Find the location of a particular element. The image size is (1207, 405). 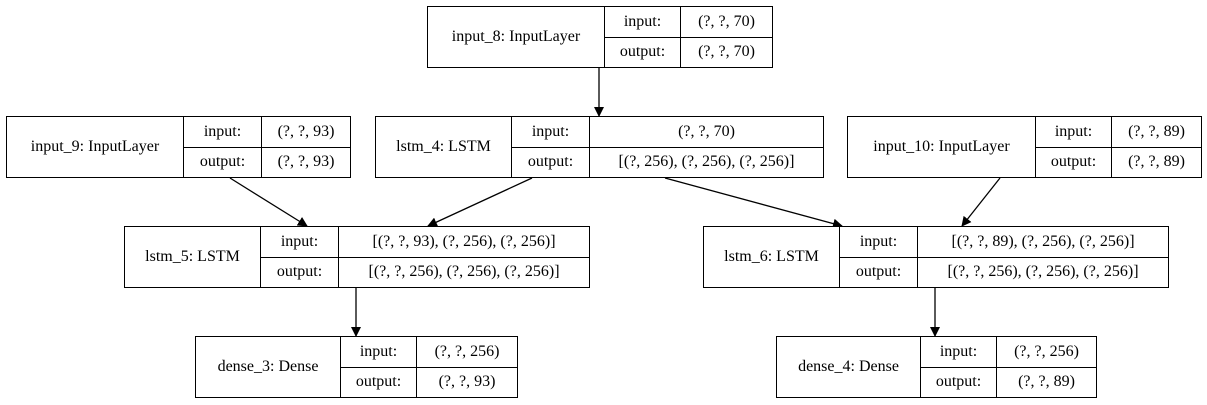

node-dense-4-output-value: (?, ?, 89) is located at coordinates (1046, 382).